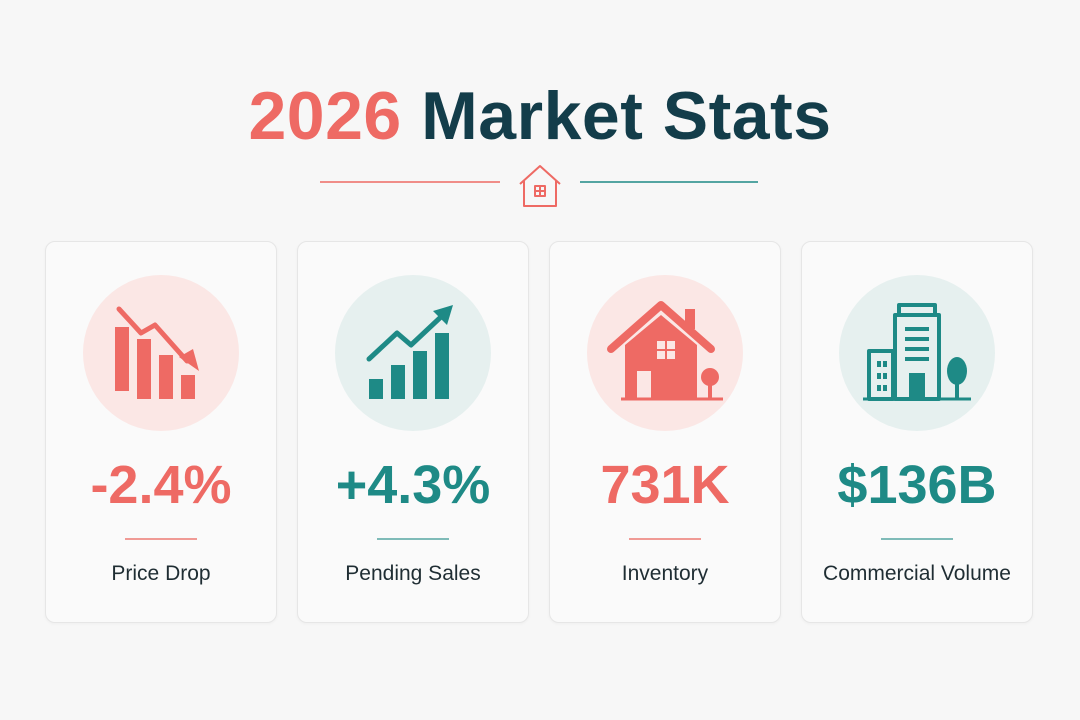 The width and height of the screenshot is (1080, 720). I want to click on stat-label: Pending Sales, so click(413, 573).